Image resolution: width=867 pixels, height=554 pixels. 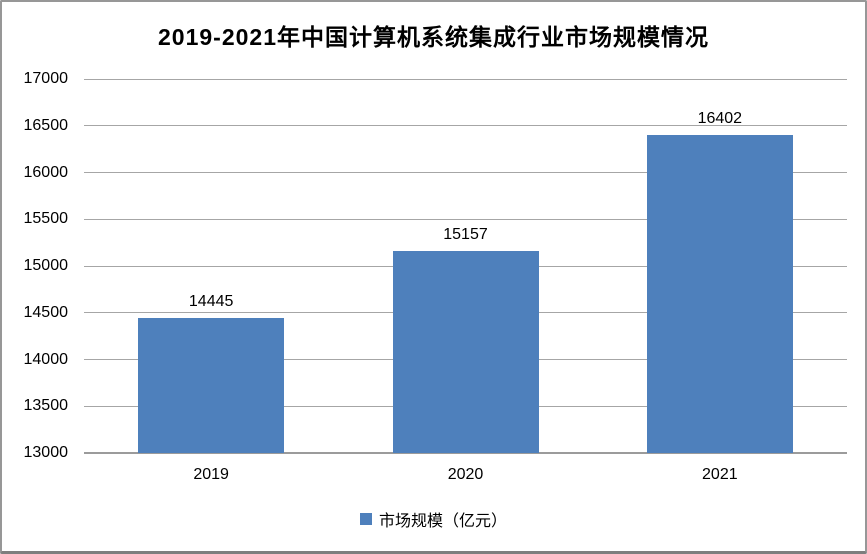 What do you see at coordinates (46, 406) in the screenshot?
I see `y-axis-tick-label: 13500` at bounding box center [46, 406].